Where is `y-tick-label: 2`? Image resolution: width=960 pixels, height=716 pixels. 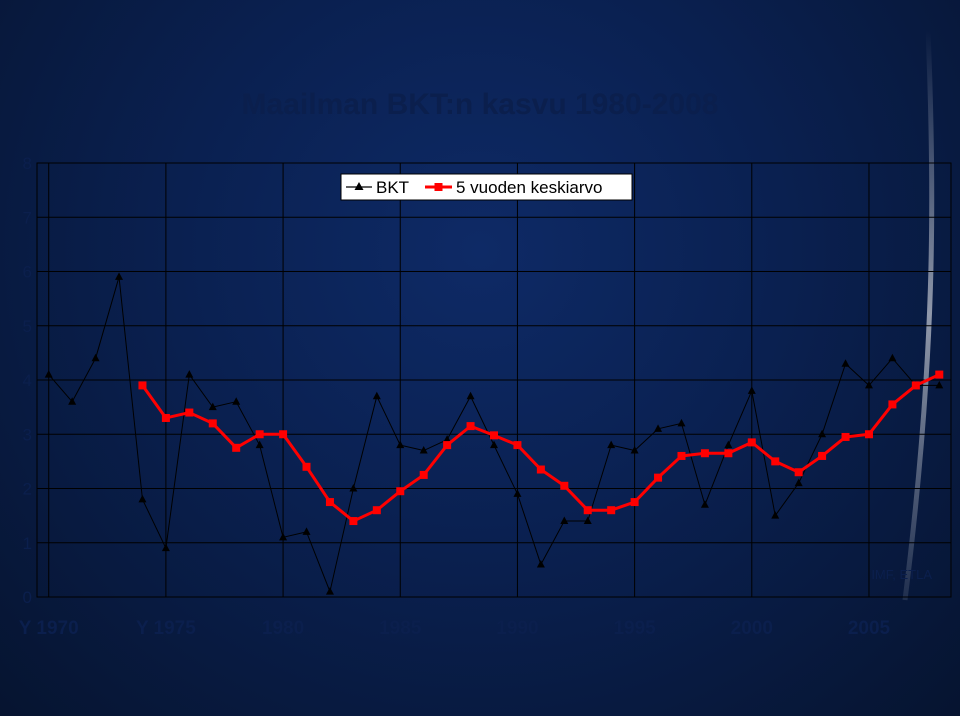
y-tick-label: 2 is located at coordinates (27, 489).